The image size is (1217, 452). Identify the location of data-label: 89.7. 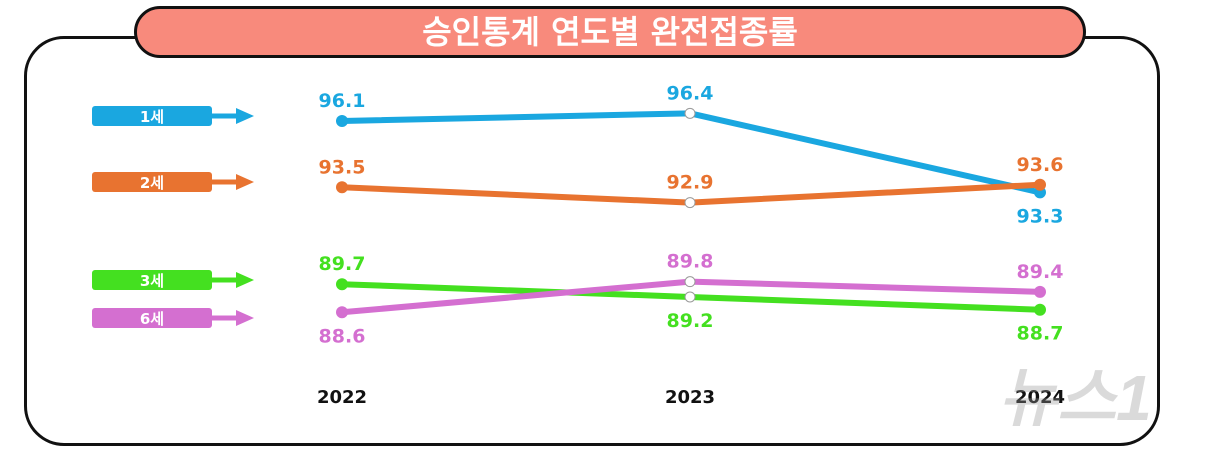
(342, 264).